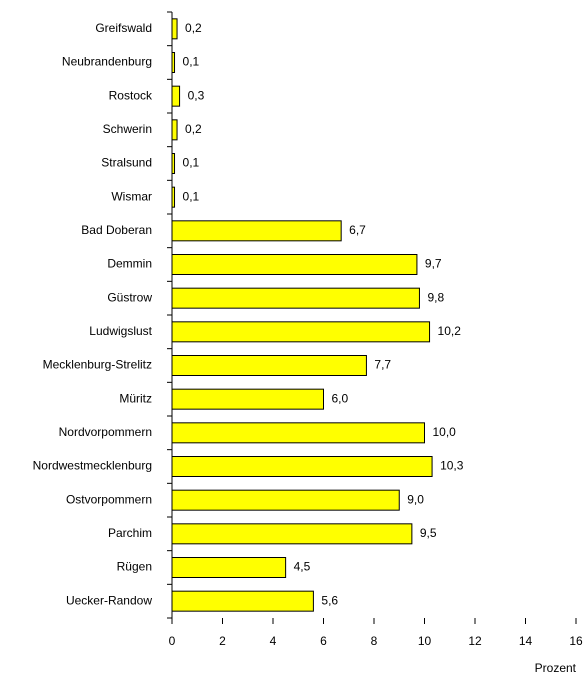 The height and width of the screenshot is (682, 587). What do you see at coordinates (302, 567) in the screenshot?
I see `value-label: 4,5` at bounding box center [302, 567].